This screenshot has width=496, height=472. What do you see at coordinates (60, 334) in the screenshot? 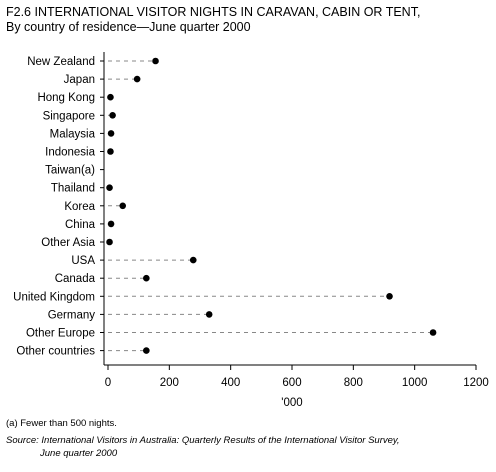
I see `category-label: Other Europe` at bounding box center [60, 334].